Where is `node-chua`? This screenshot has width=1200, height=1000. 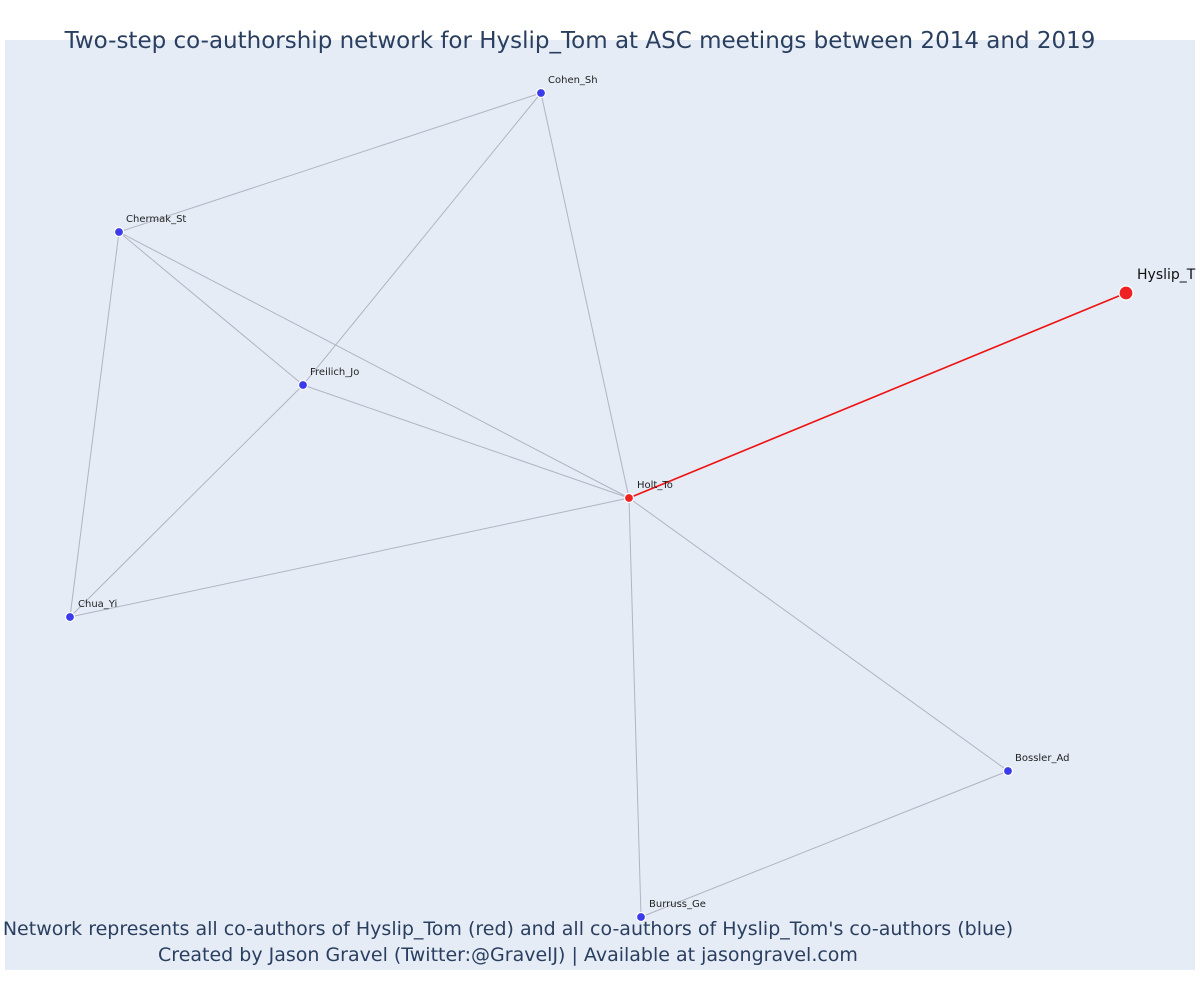
node-chua is located at coordinates (70, 617).